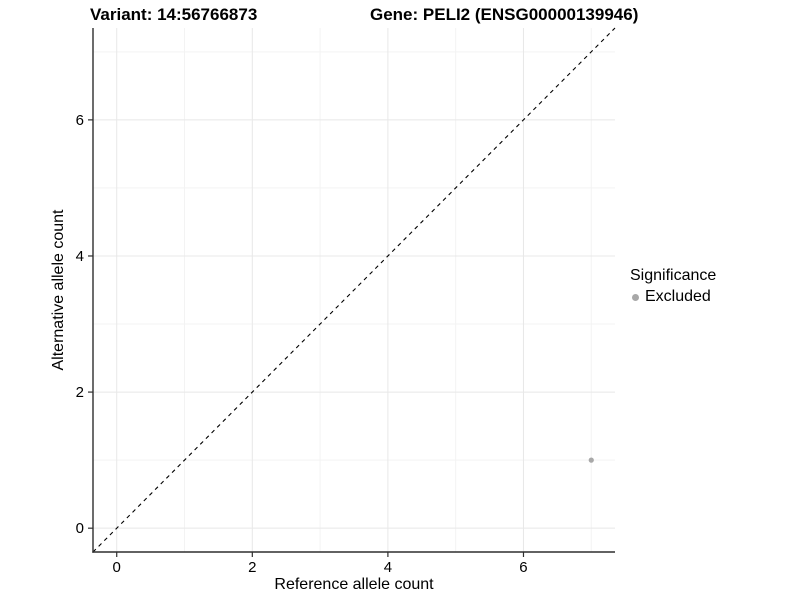 This screenshot has height=600, width=800. I want to click on x-tick-label: 0, so click(117, 567).